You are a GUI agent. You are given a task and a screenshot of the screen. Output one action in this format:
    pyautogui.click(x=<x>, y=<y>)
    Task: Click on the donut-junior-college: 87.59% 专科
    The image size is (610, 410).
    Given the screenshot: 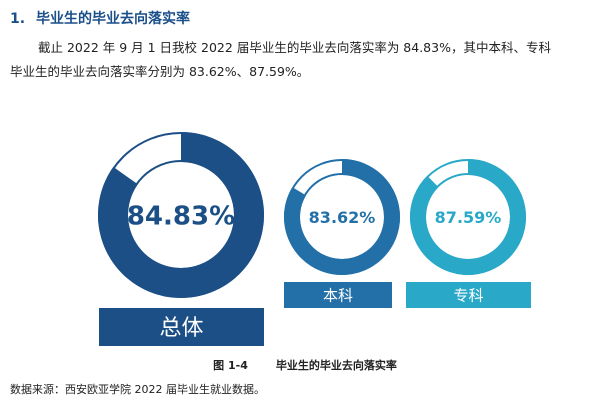 What is the action you would take?
    pyautogui.click(x=468, y=233)
    